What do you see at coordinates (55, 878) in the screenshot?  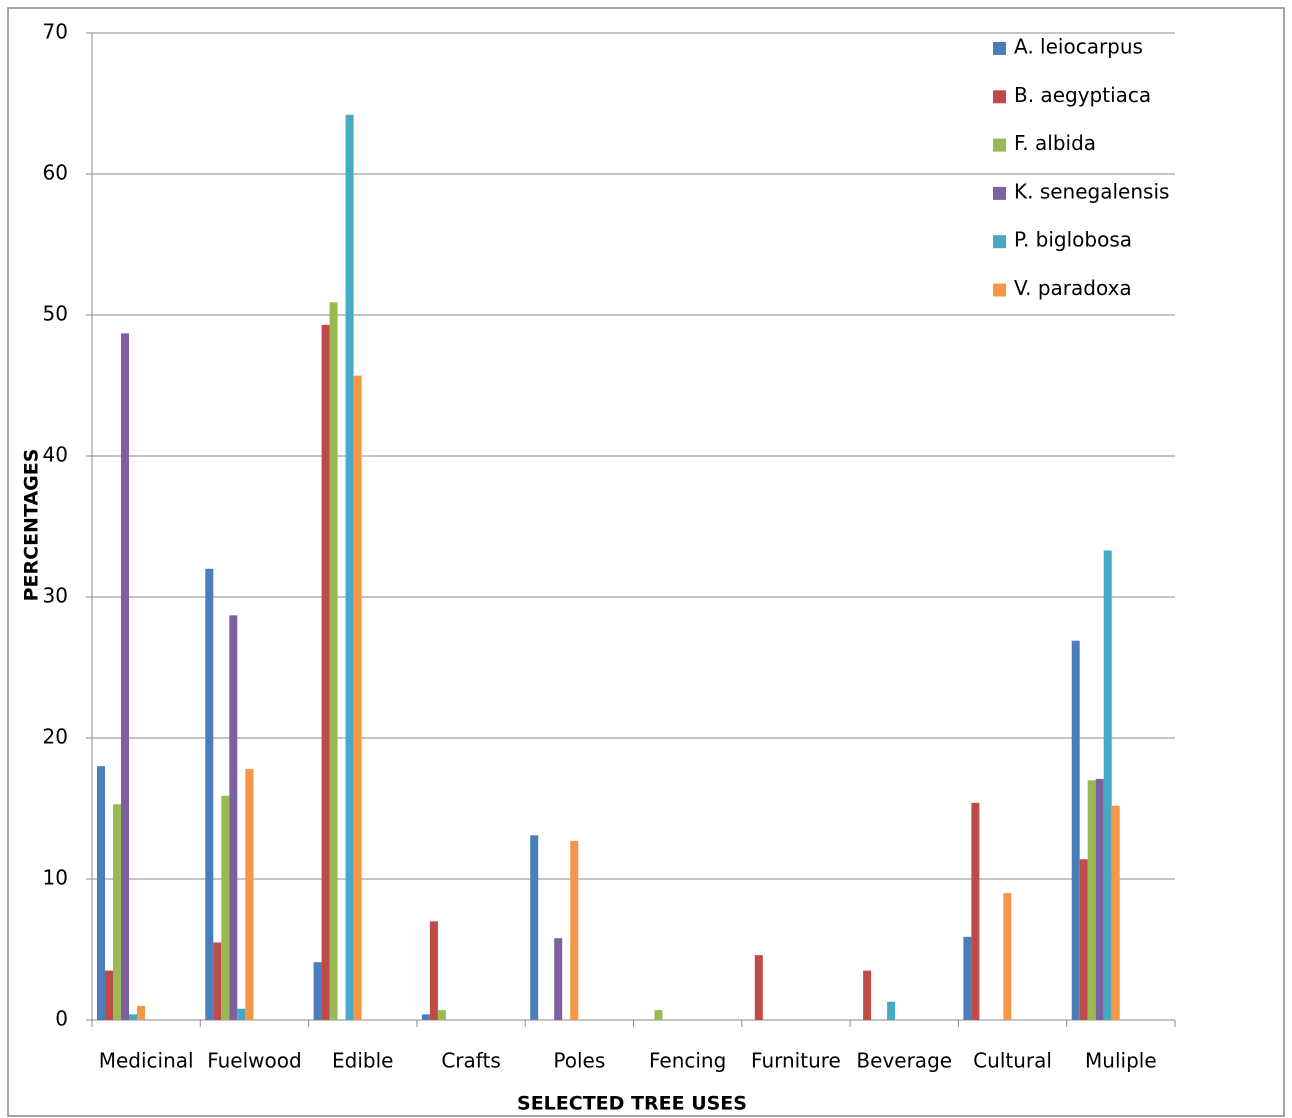 I see `y-tick-label: 10` at bounding box center [55, 878].